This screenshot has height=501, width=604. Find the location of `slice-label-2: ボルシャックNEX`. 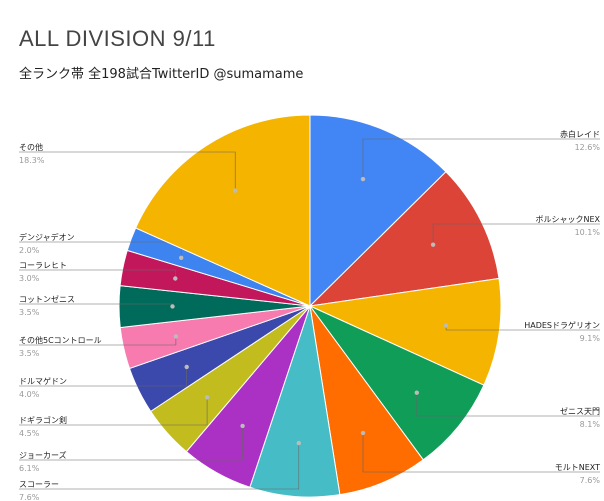

slice-label-2: ボルシャックNEX is located at coordinates (567, 219).